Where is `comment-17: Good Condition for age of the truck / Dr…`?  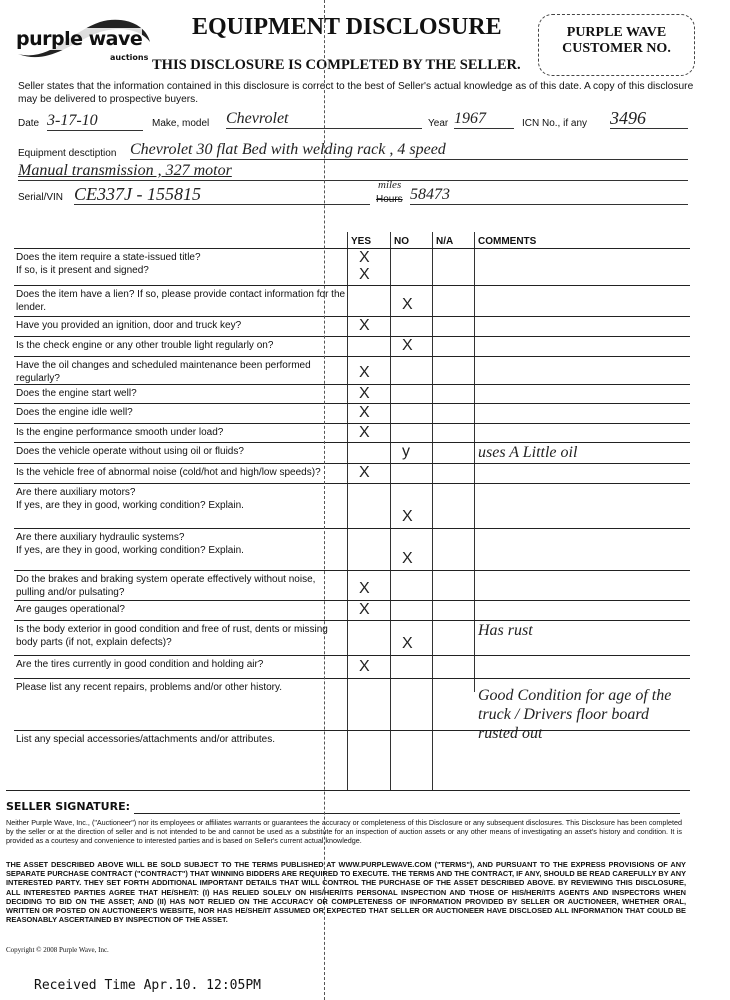
comment-17: Good Condition for age of the truck / Dr… is located at coordinates (575, 714).